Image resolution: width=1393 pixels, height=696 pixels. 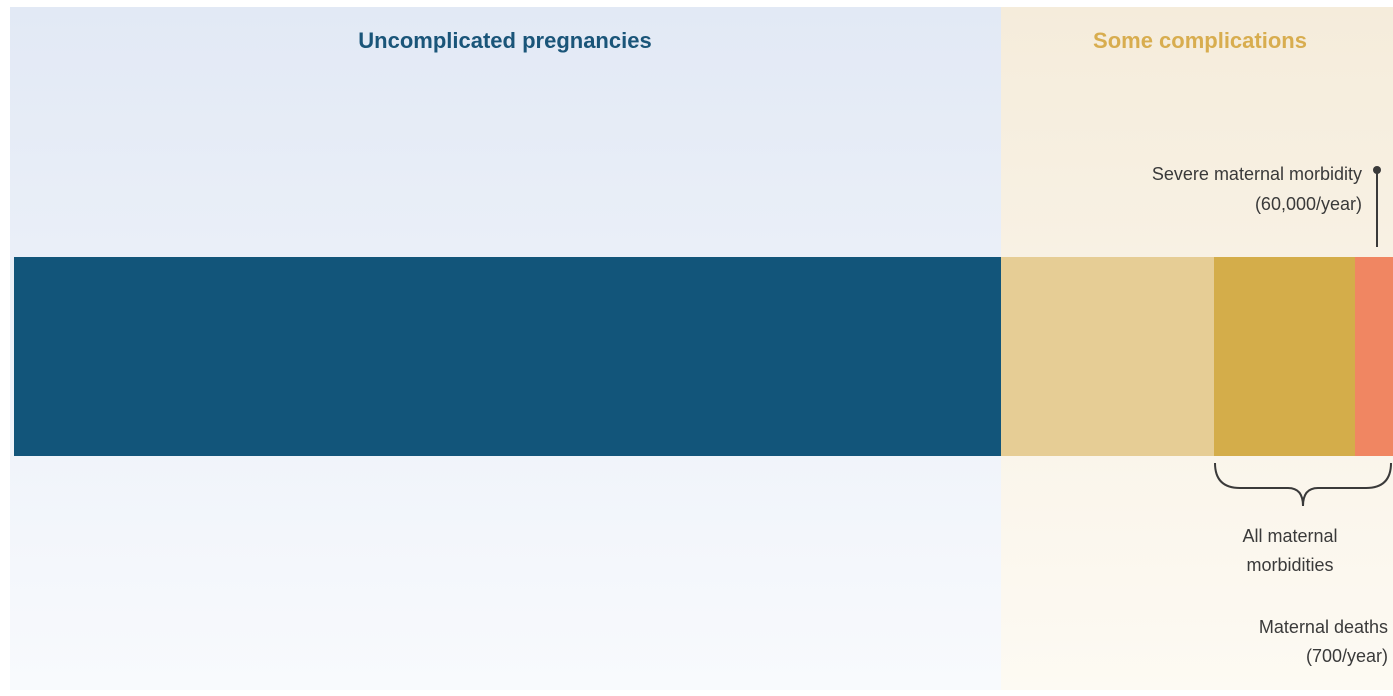 I want to click on deaths-count: (700/year), so click(x=1347, y=656).